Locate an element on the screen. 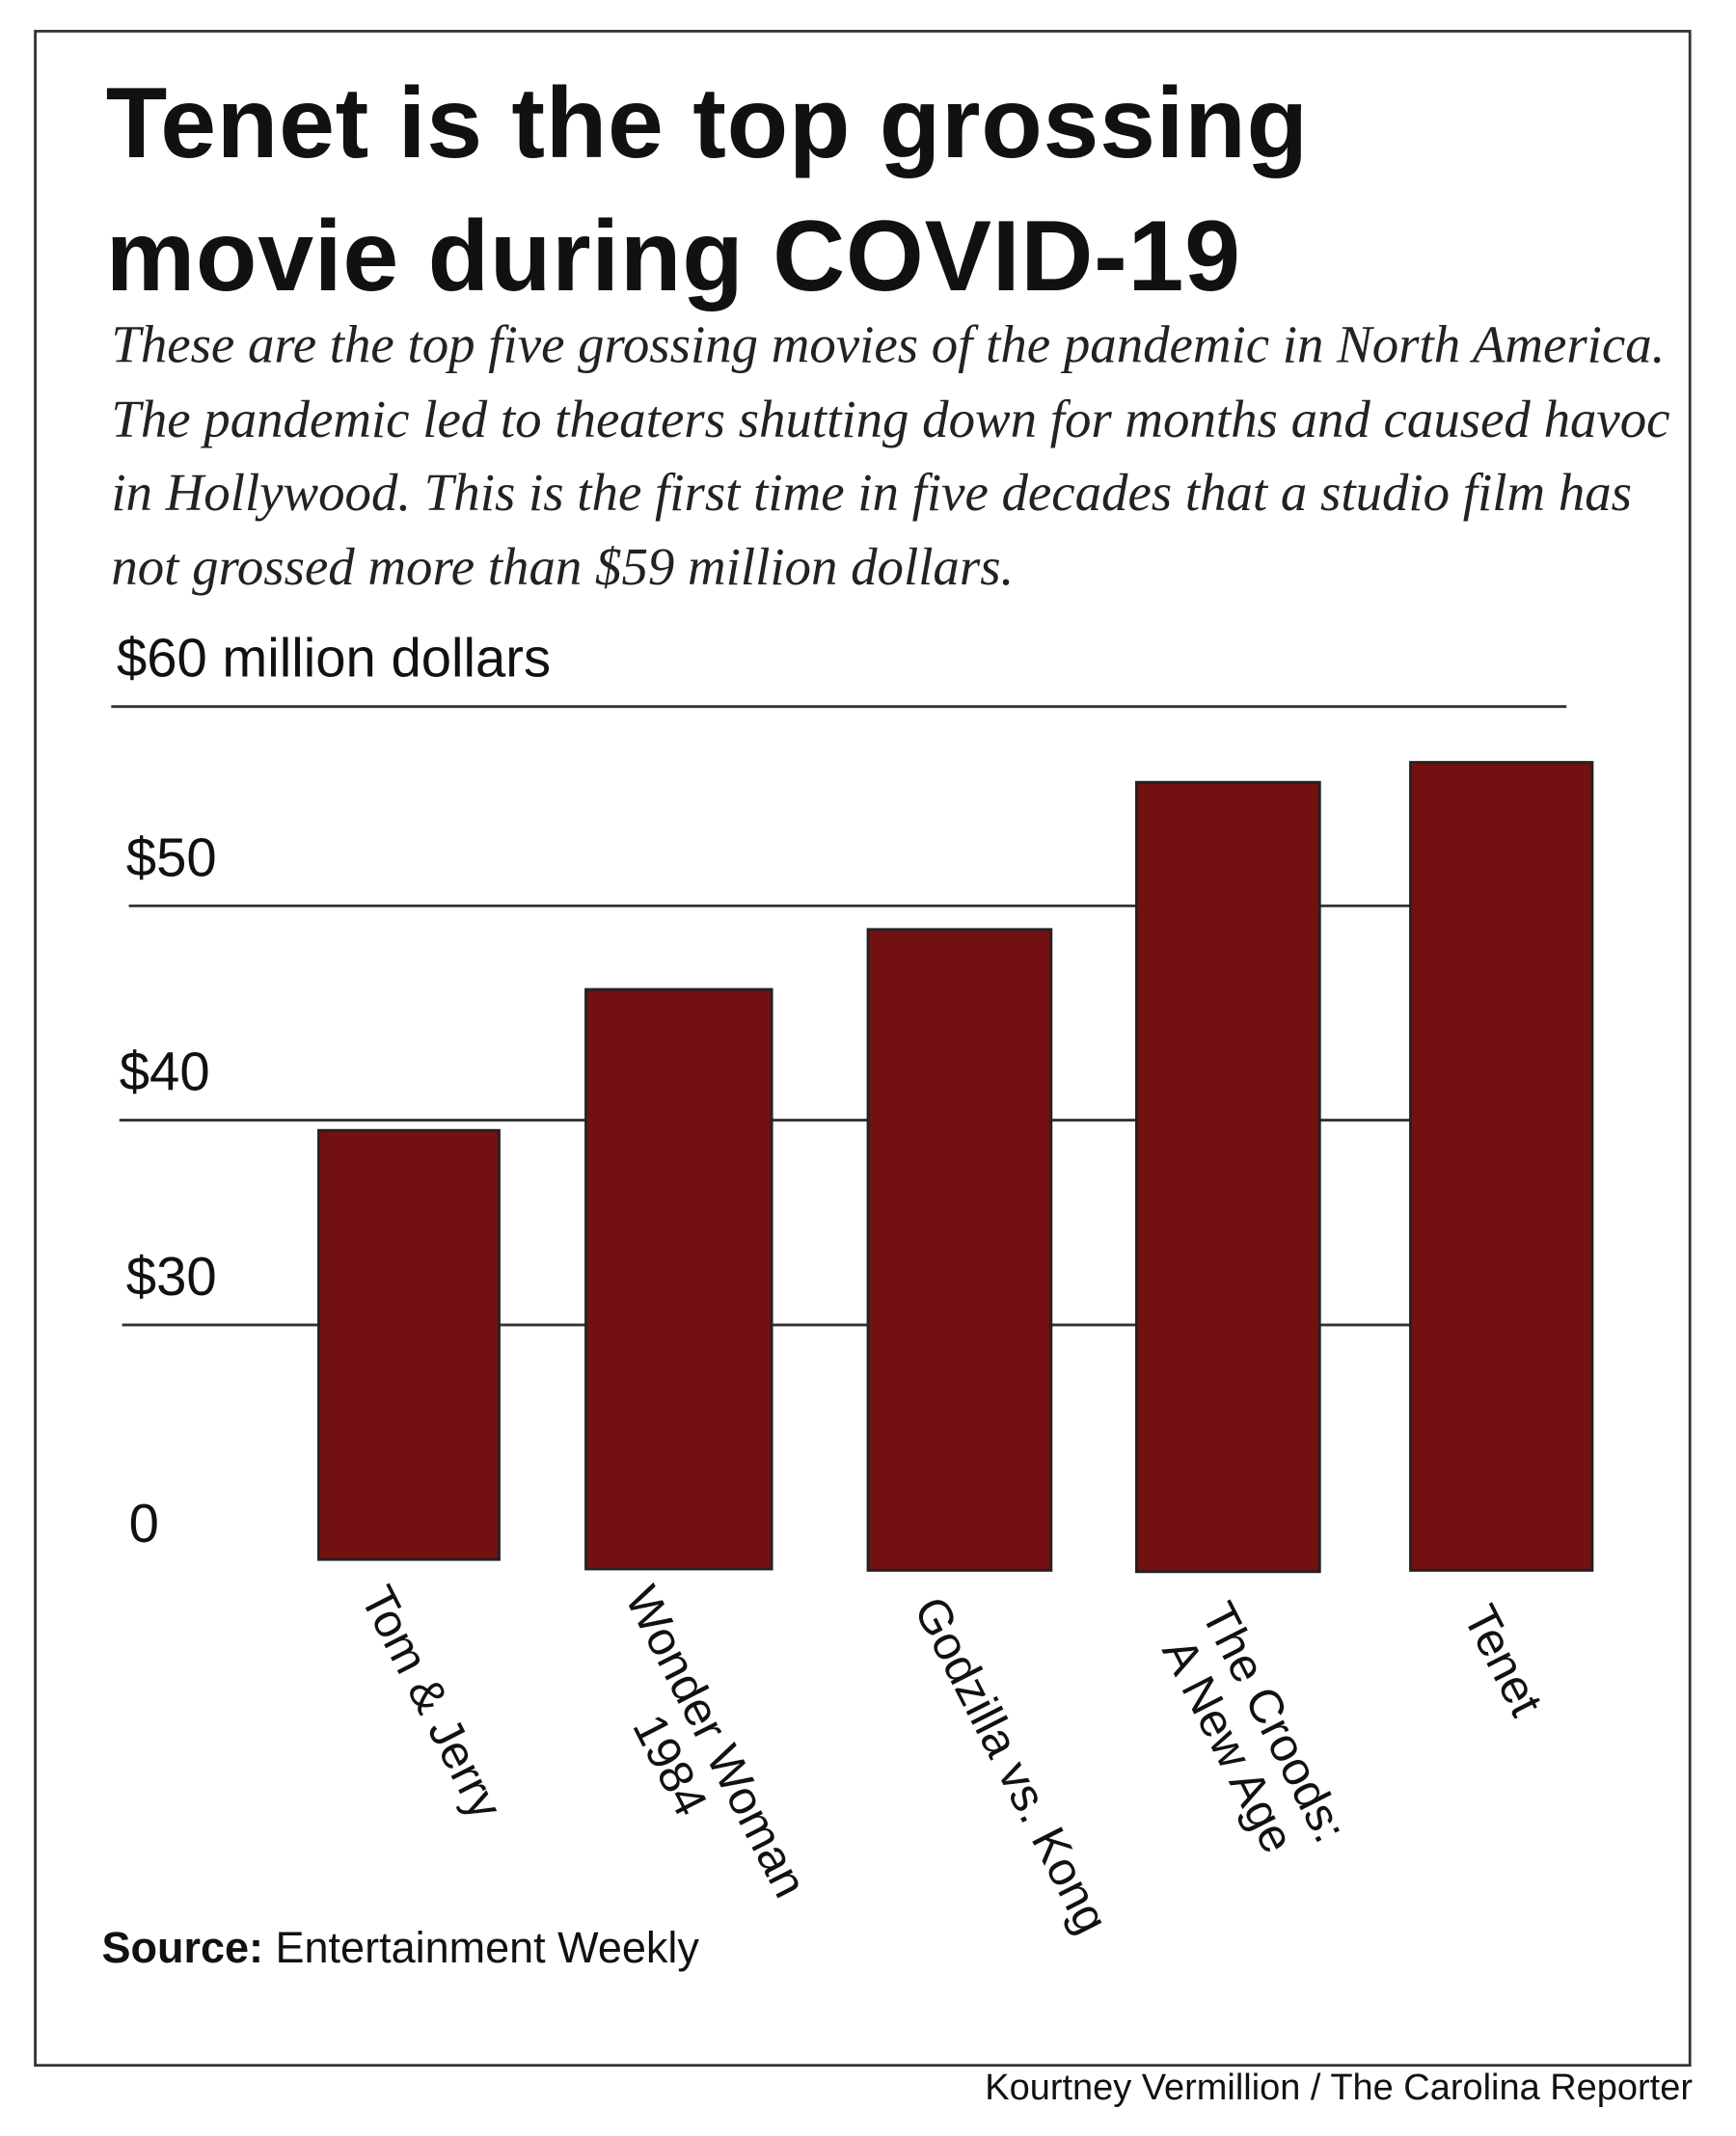 The width and height of the screenshot is (1736, 2136). y-tick-label-60: $60 million dollars is located at coordinates (334, 658).